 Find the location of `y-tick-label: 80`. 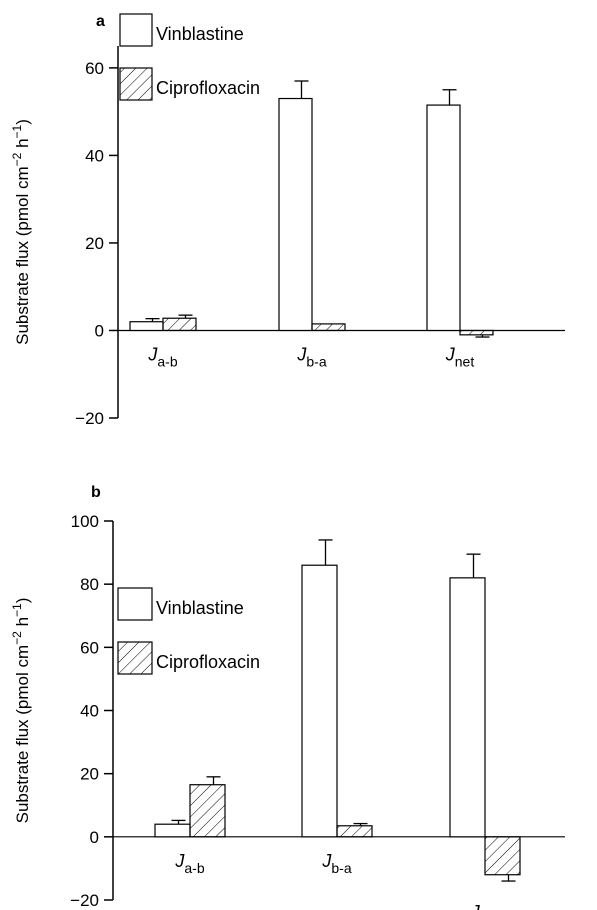

y-tick-label: 80 is located at coordinates (89, 584).